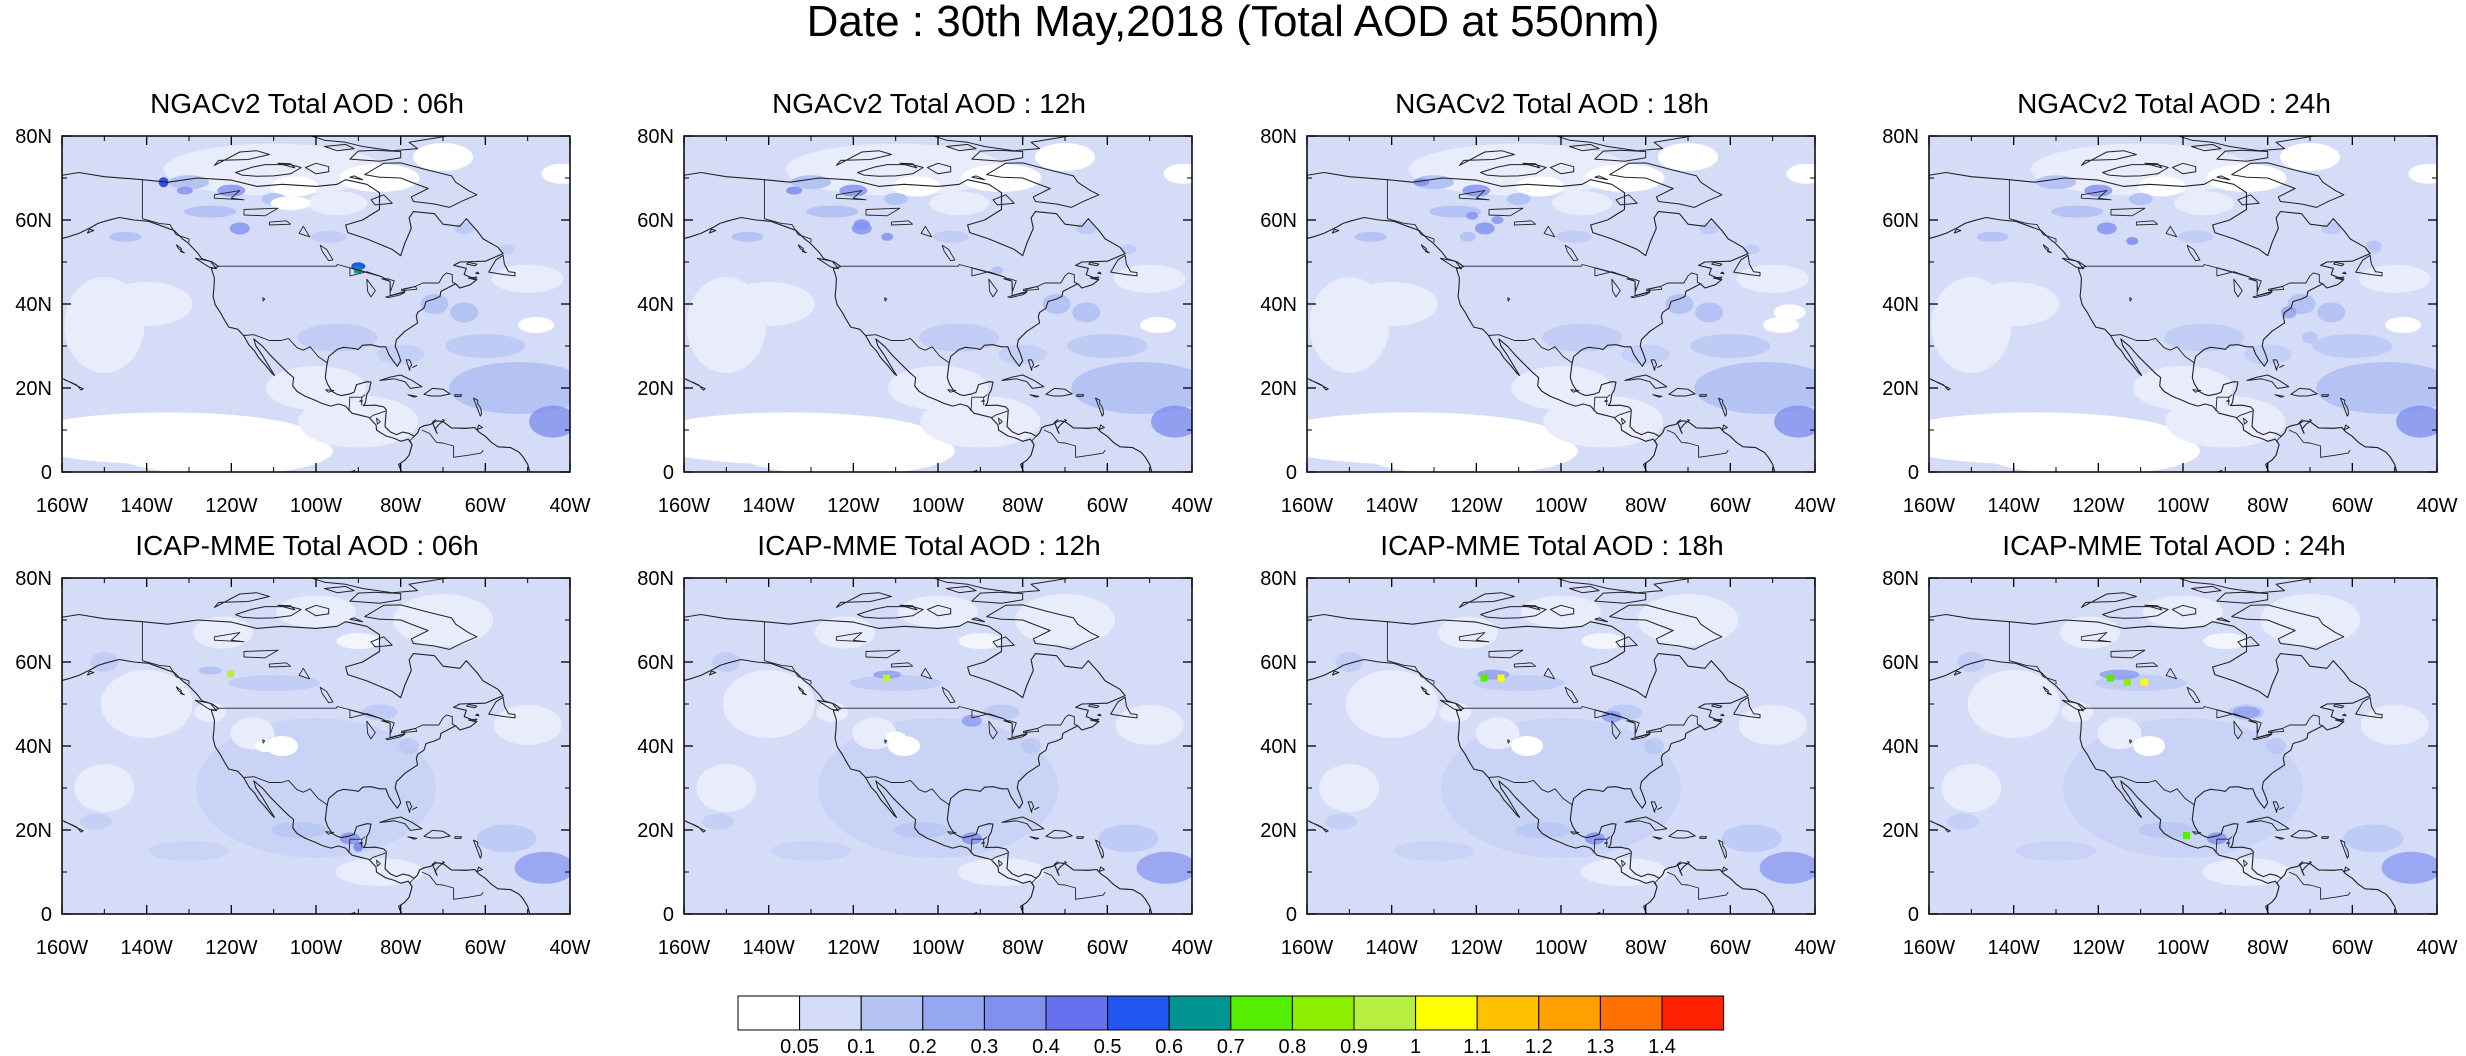 The image size is (2466, 1056). I want to click on lat-tick-label: 60N, so click(1900, 221).